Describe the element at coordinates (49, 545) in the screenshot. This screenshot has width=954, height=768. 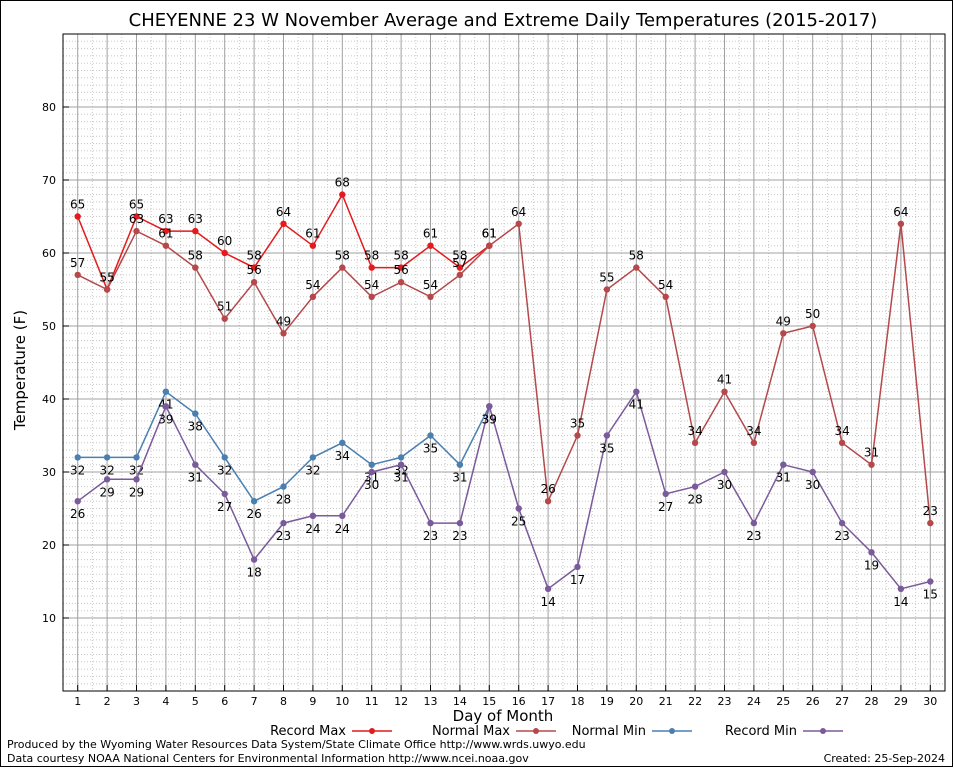
I see `y-tick-label: 20` at that location.